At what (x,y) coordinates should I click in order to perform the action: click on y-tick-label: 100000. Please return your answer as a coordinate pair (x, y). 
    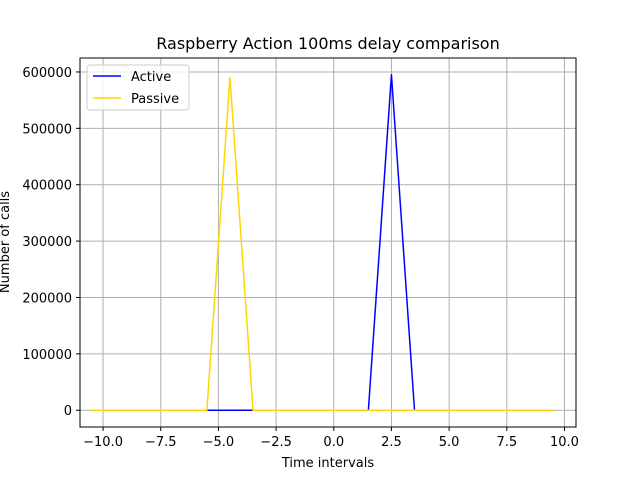
    Looking at the image, I should click on (47, 355).